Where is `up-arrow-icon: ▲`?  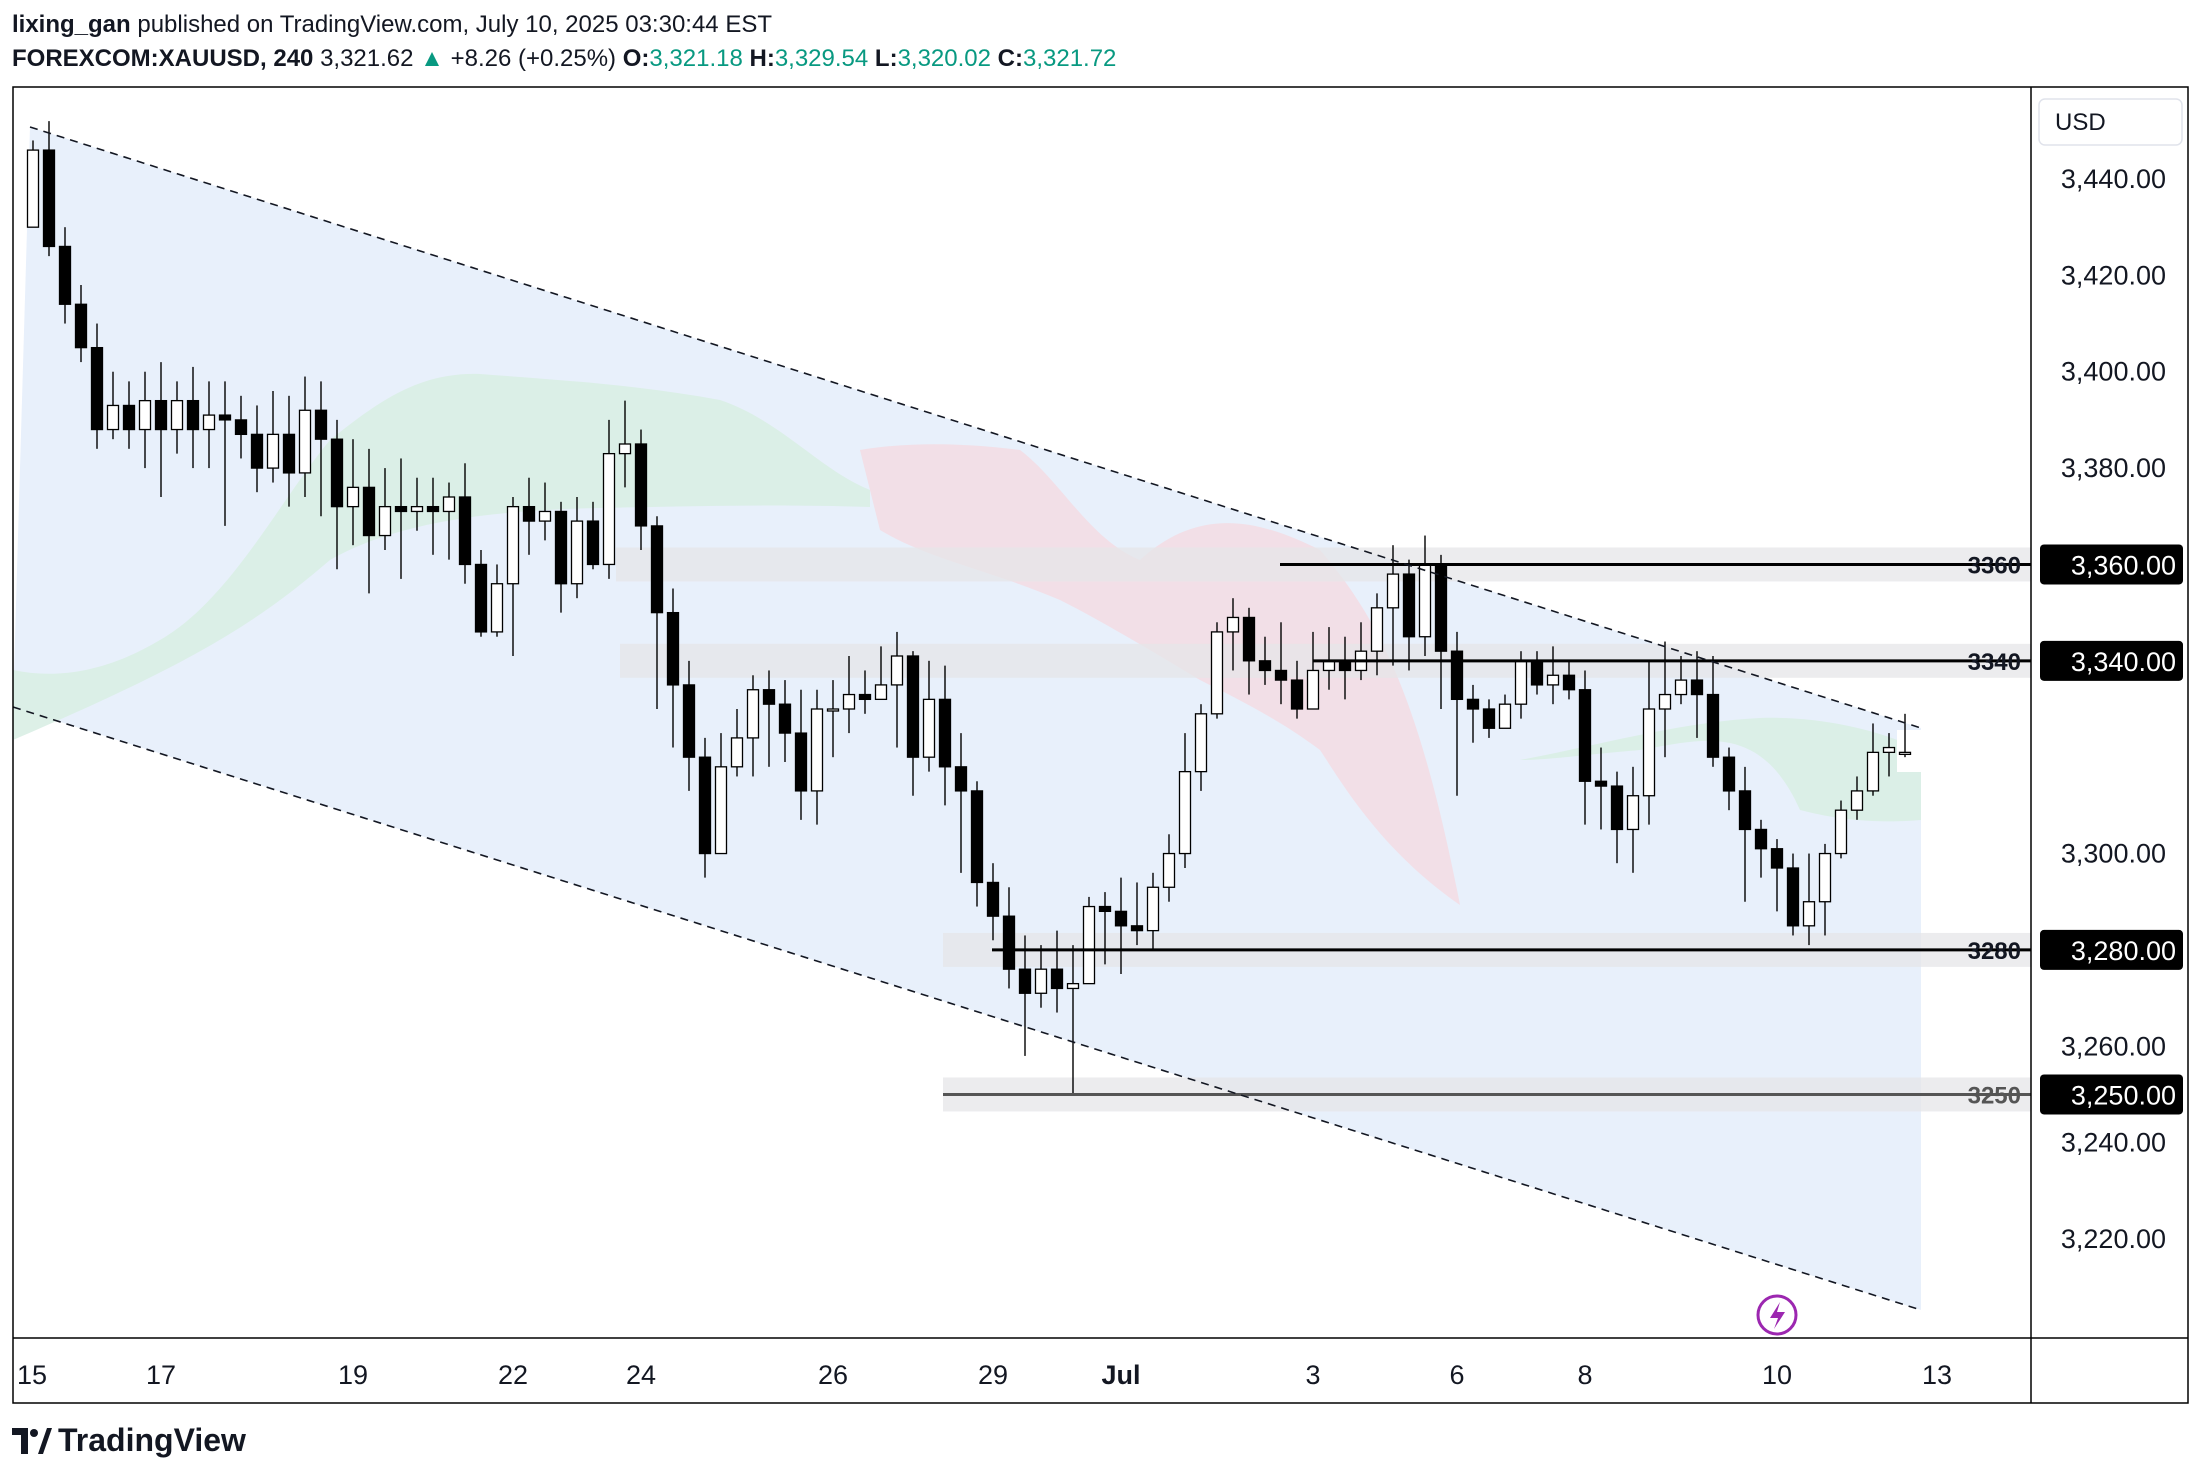
up-arrow-icon: ▲ is located at coordinates (432, 58).